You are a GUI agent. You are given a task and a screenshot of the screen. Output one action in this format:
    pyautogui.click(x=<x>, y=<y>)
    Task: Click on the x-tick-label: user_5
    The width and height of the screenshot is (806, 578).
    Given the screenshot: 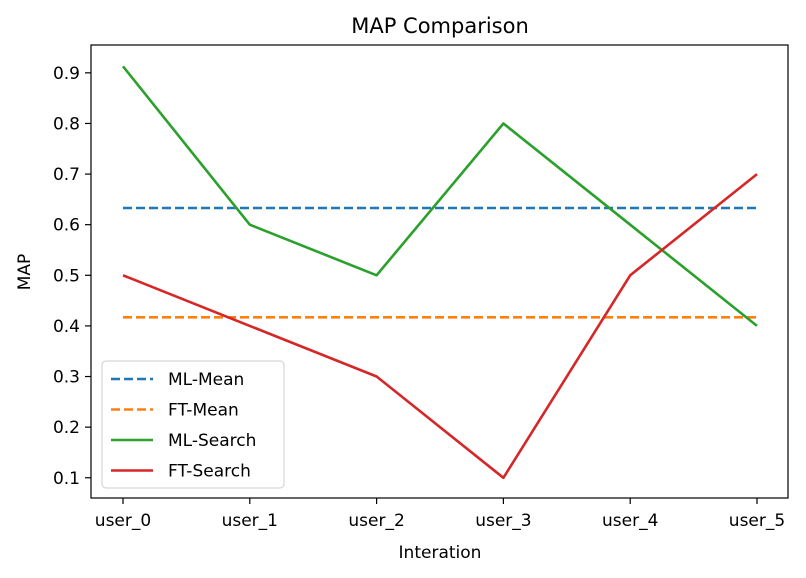 What is the action you would take?
    pyautogui.click(x=757, y=521)
    